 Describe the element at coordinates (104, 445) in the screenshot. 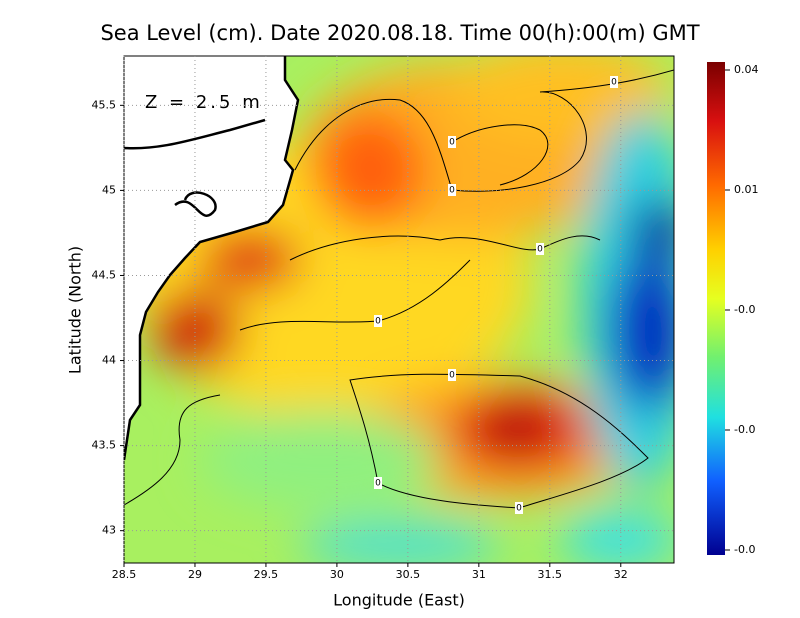

I see `y-tick-label: 43.5` at that location.